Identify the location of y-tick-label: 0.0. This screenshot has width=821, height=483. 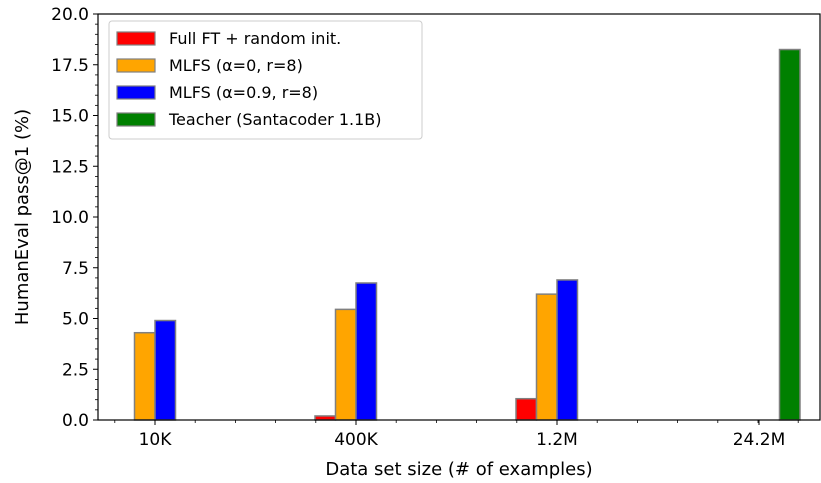
(75, 421).